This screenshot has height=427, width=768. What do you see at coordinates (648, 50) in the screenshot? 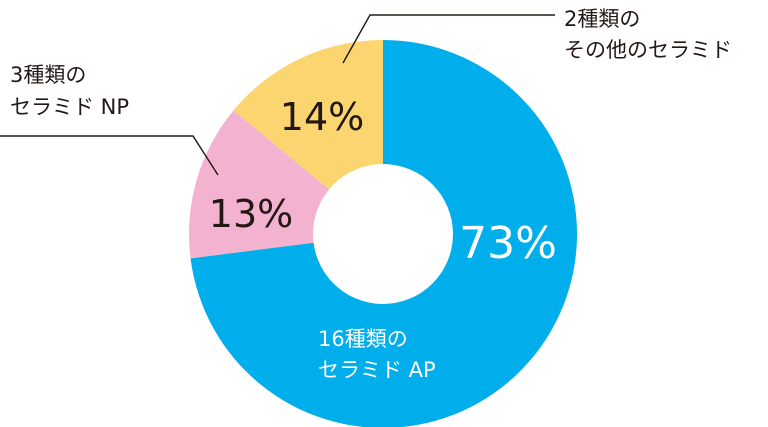
I see `callout-other-line2: その他のセラミド` at bounding box center [648, 50].